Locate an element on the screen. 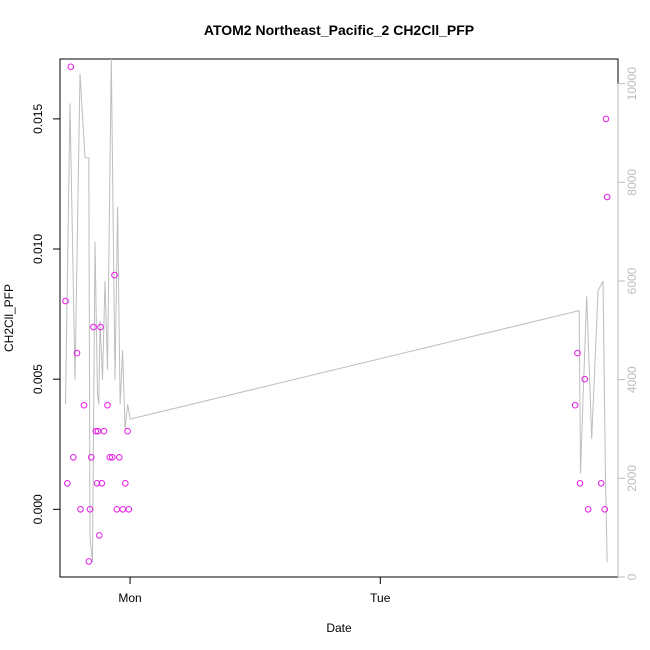  x-axis: Mon Tue is located at coordinates (254, 591).